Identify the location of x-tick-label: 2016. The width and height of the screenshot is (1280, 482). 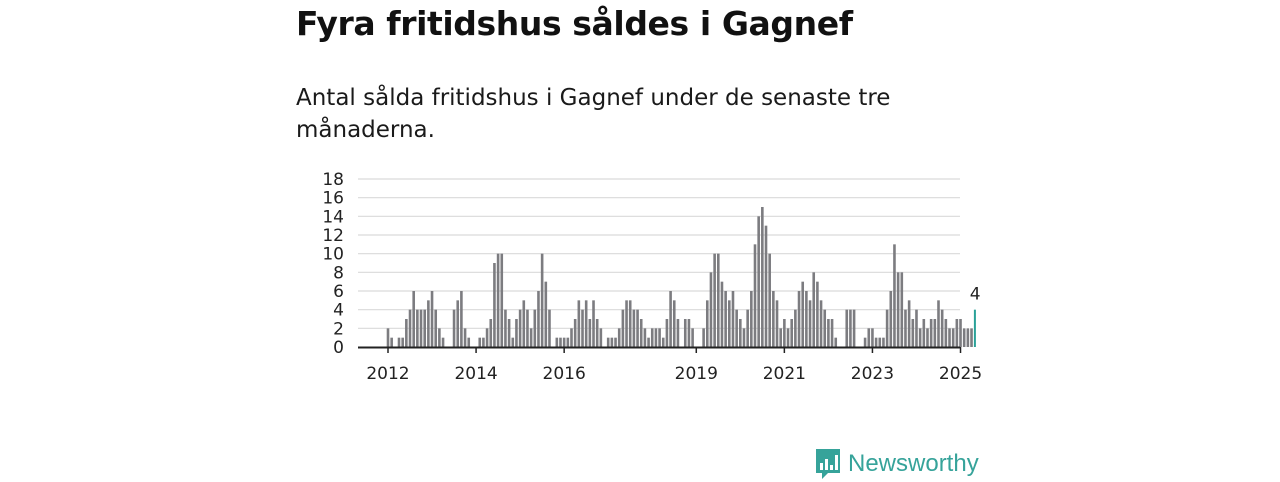
(564, 374).